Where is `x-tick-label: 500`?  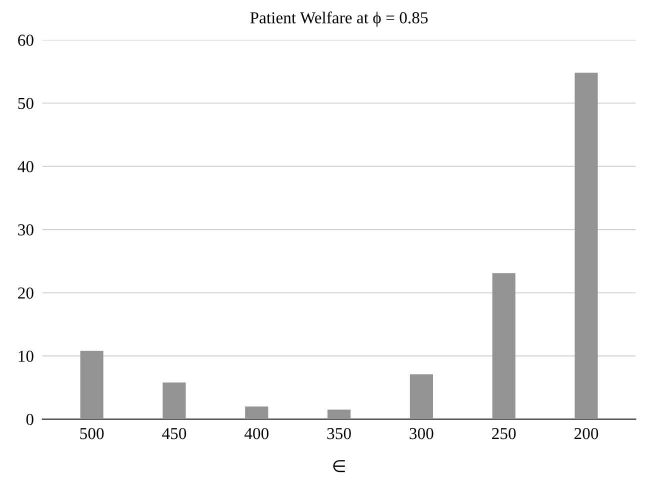
x-tick-label: 500 is located at coordinates (92, 434).